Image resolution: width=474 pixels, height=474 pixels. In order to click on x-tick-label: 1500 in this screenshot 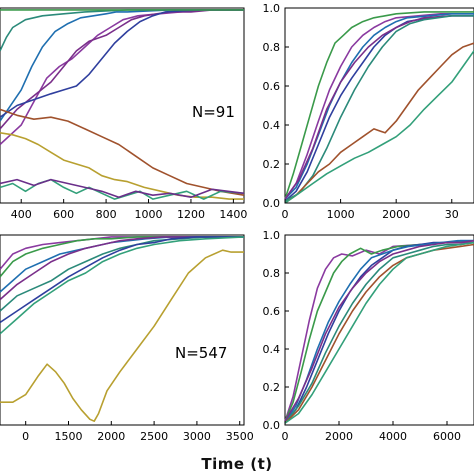, I will do `click(68, 436)`.